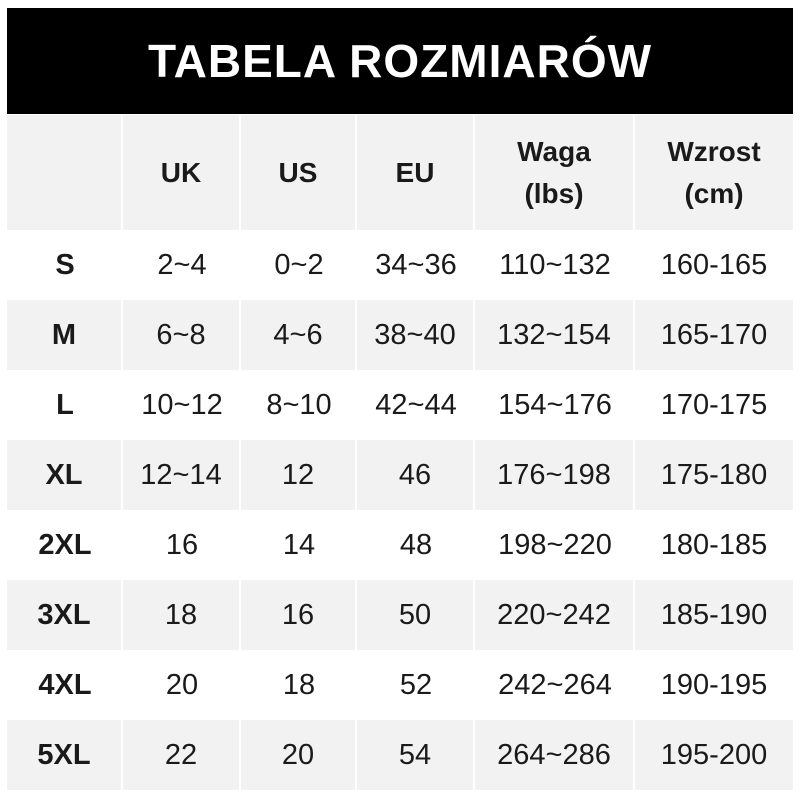 This screenshot has width=800, height=800. What do you see at coordinates (299, 335) in the screenshot?
I see `table-cell: 4~6` at bounding box center [299, 335].